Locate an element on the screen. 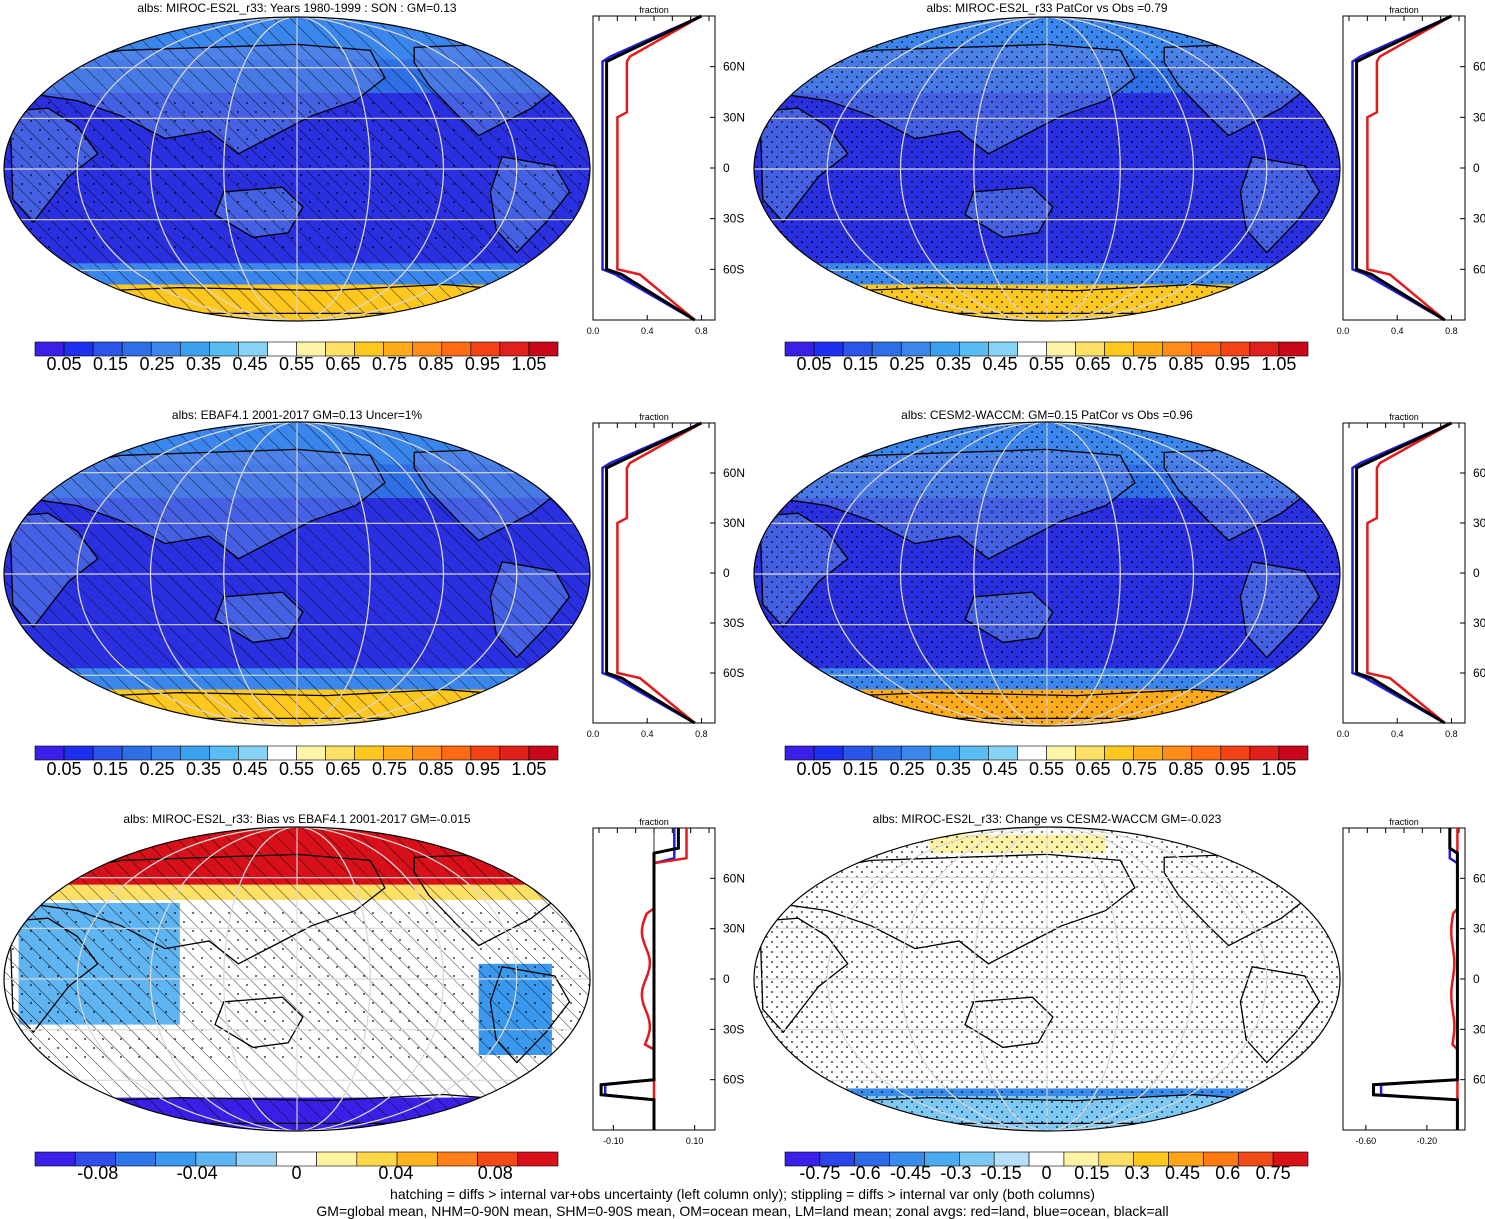 The height and width of the screenshot is (1219, 1485). colorbar-label: 0.55 is located at coordinates (296, 769).